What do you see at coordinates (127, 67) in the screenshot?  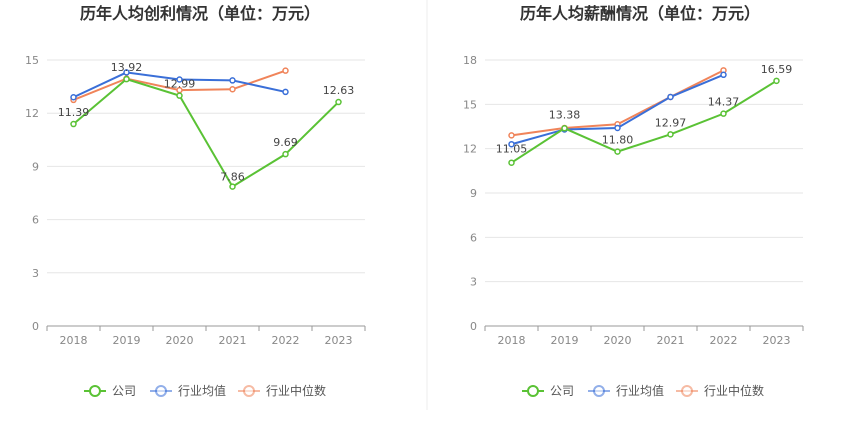 I see `data-label: 13.92` at bounding box center [127, 67].